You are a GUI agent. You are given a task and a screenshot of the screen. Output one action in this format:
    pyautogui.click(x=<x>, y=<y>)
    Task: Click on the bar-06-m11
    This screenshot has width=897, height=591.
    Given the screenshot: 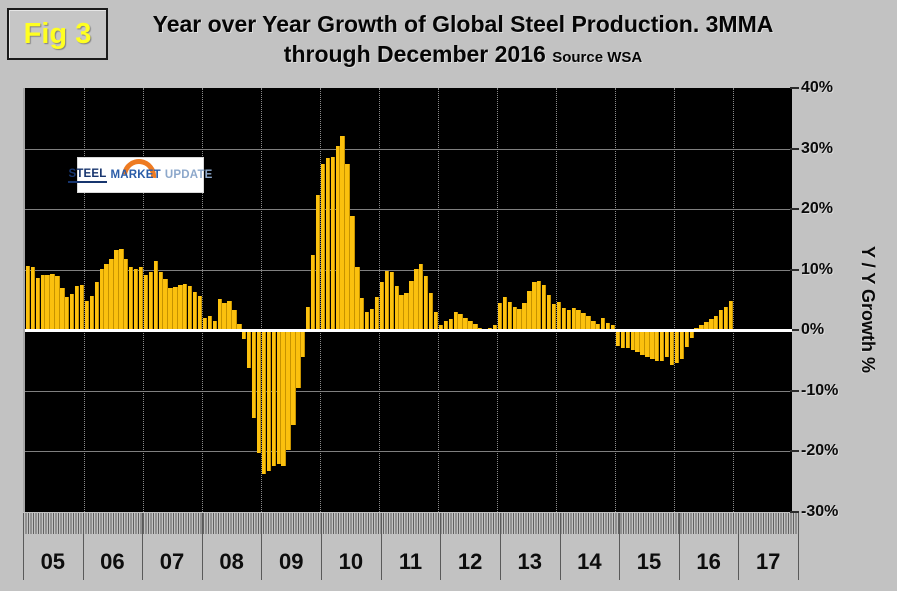 What is the action you would take?
    pyautogui.click(x=136, y=299)
    